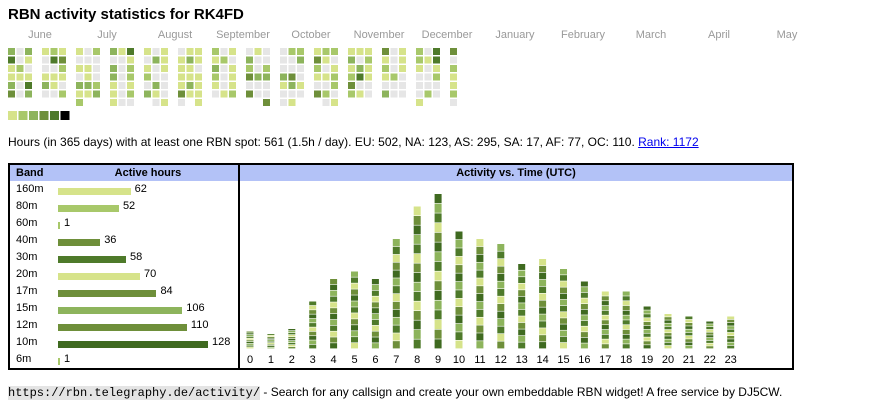 This screenshot has width=870, height=407. I want to click on footer-url: https://rbn.telegraphy.de/activity/, so click(134, 393).